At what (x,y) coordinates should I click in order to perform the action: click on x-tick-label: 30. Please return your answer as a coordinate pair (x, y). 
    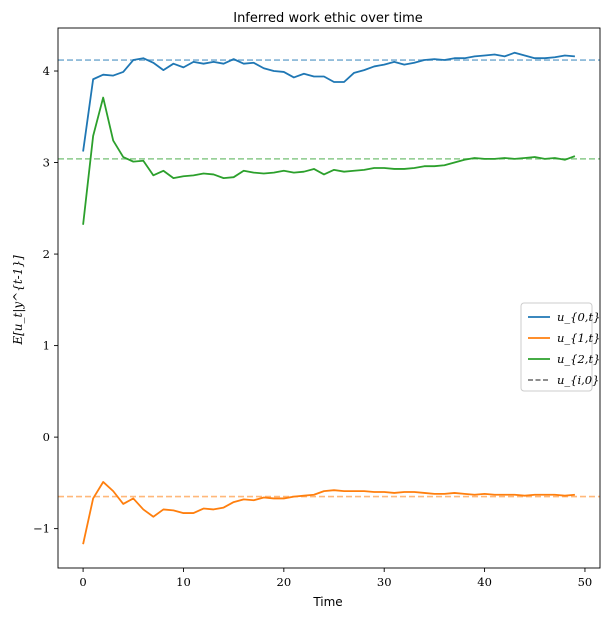
    Looking at the image, I should click on (384, 582).